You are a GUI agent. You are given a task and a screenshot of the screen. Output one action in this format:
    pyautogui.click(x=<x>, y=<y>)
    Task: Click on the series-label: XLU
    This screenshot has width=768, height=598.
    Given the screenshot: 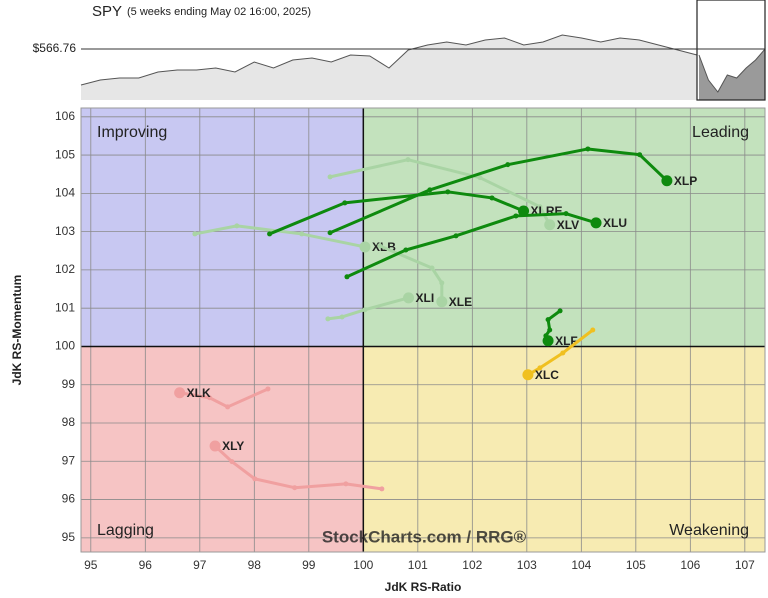 What is the action you would take?
    pyautogui.click(x=615, y=223)
    